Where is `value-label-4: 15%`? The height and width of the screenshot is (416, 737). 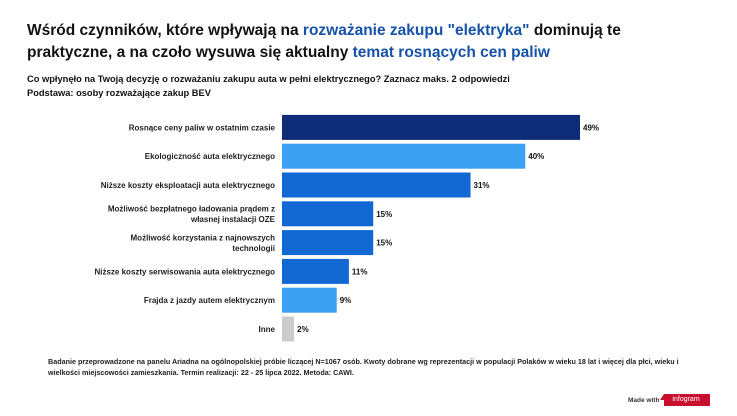 value-label-4: 15% is located at coordinates (384, 214).